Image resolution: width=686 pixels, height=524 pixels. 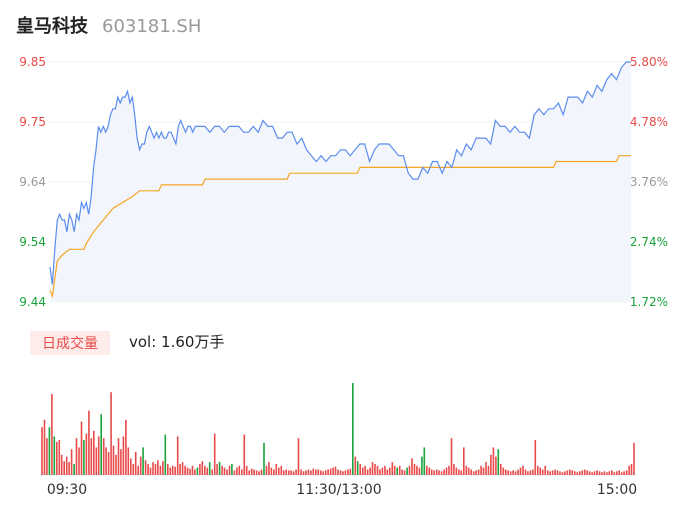 What do you see at coordinates (70, 343) in the screenshot?
I see `volume-badge-background` at bounding box center [70, 343].